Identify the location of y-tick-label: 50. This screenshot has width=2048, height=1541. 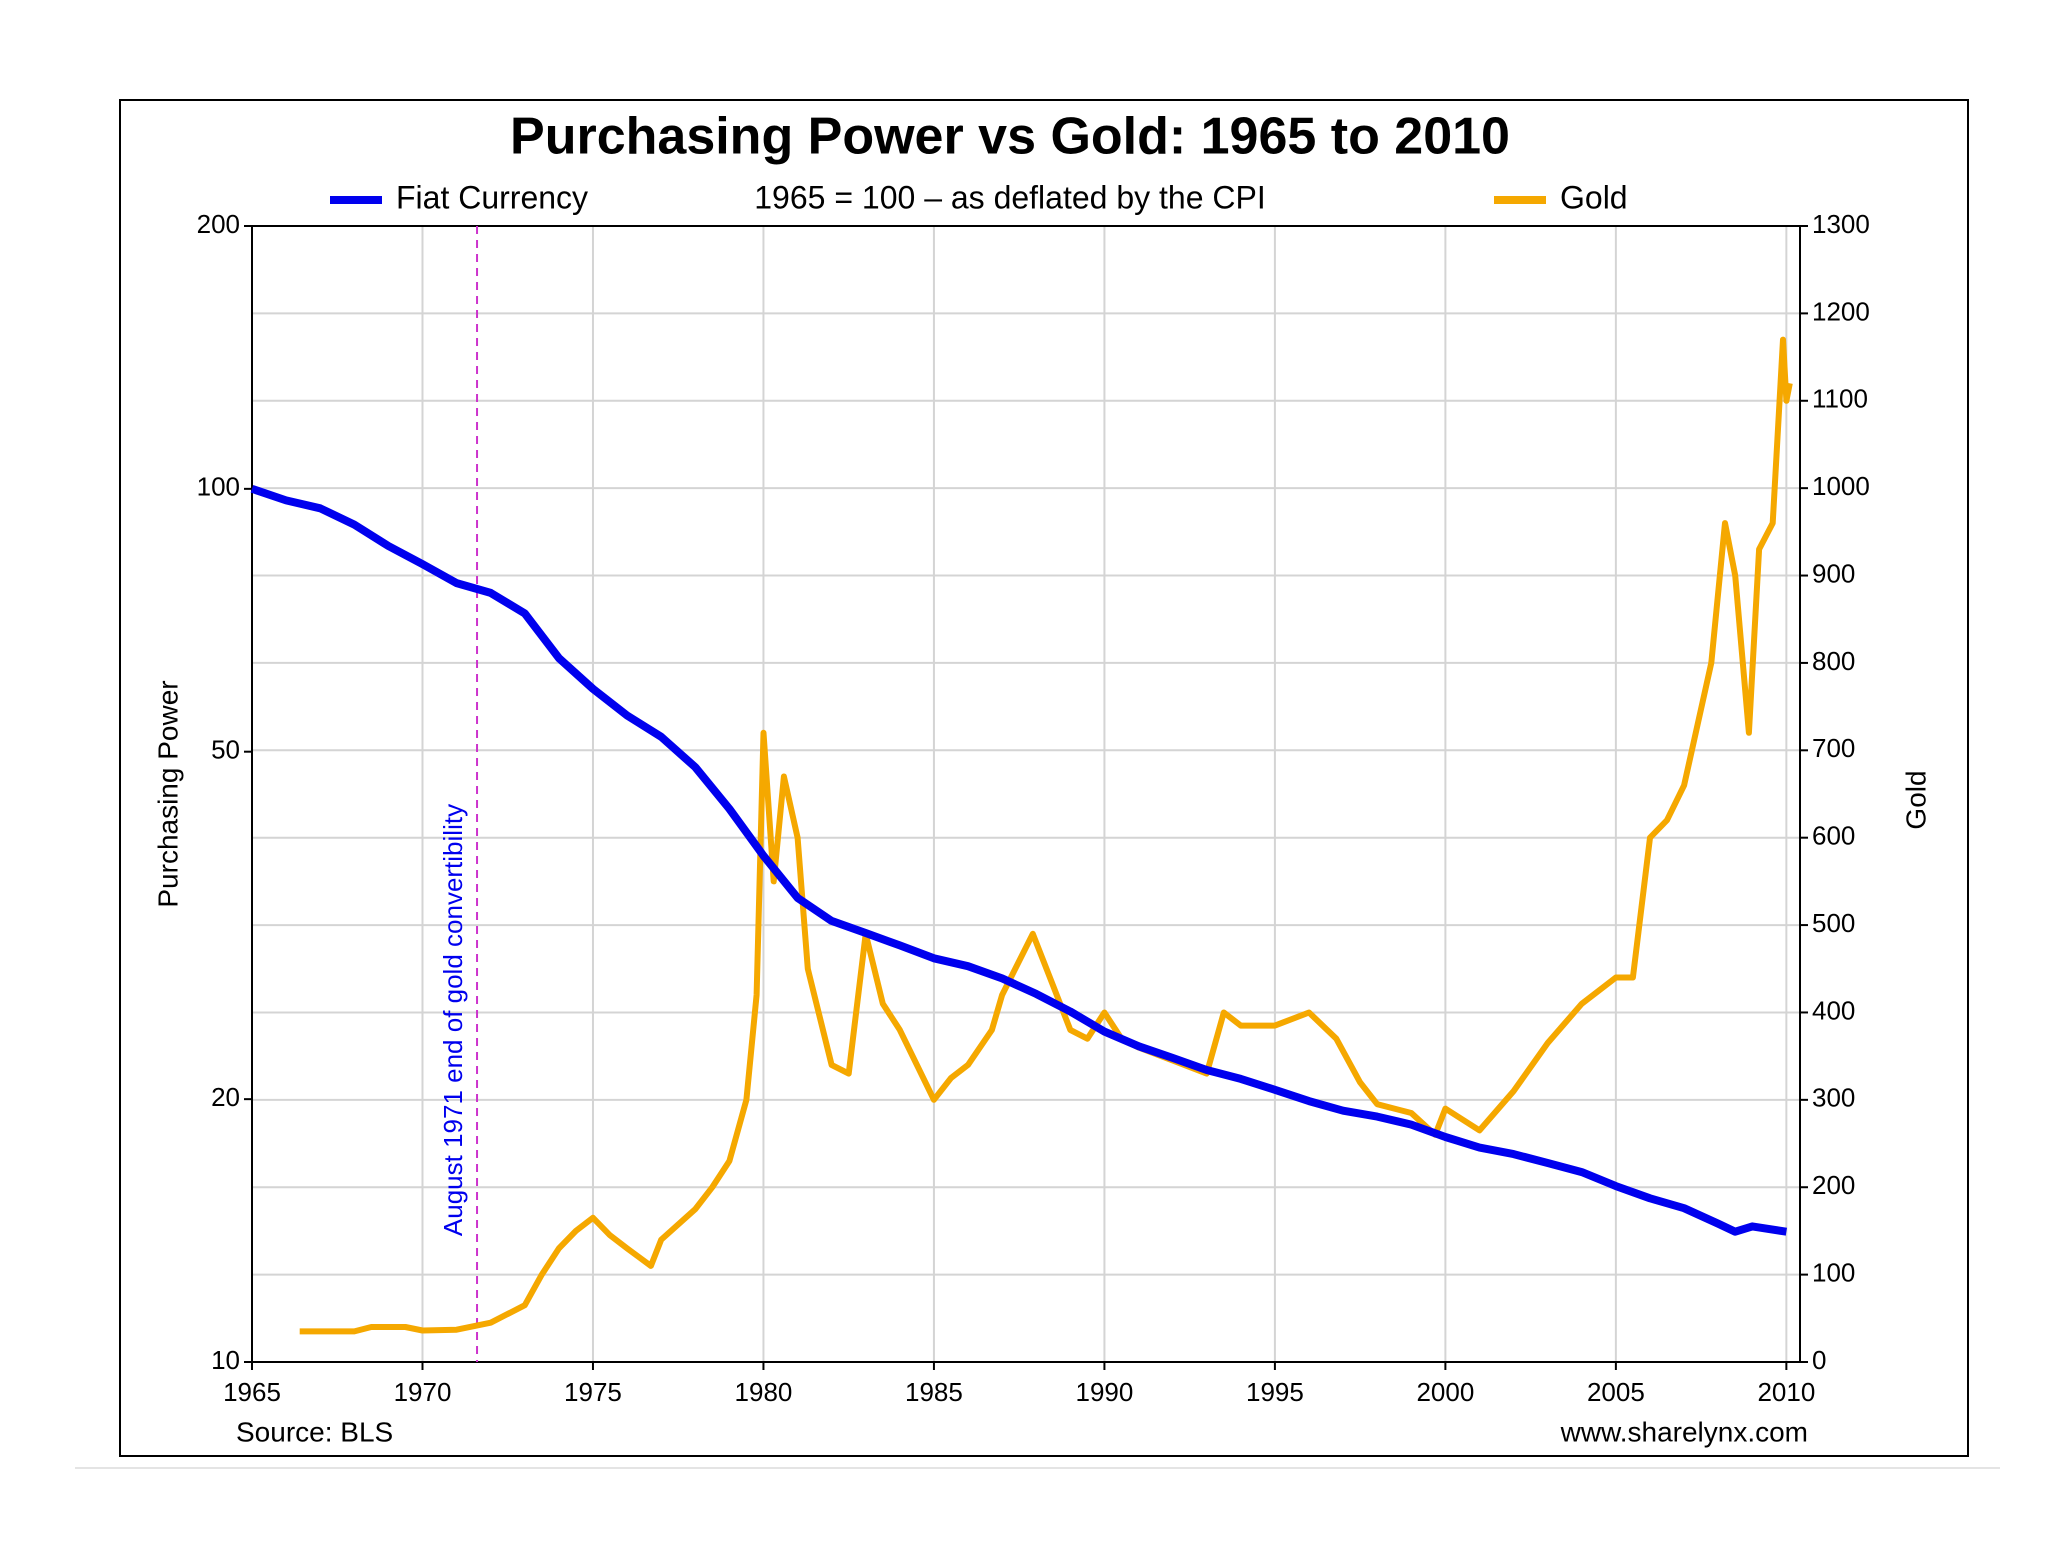
(225, 750).